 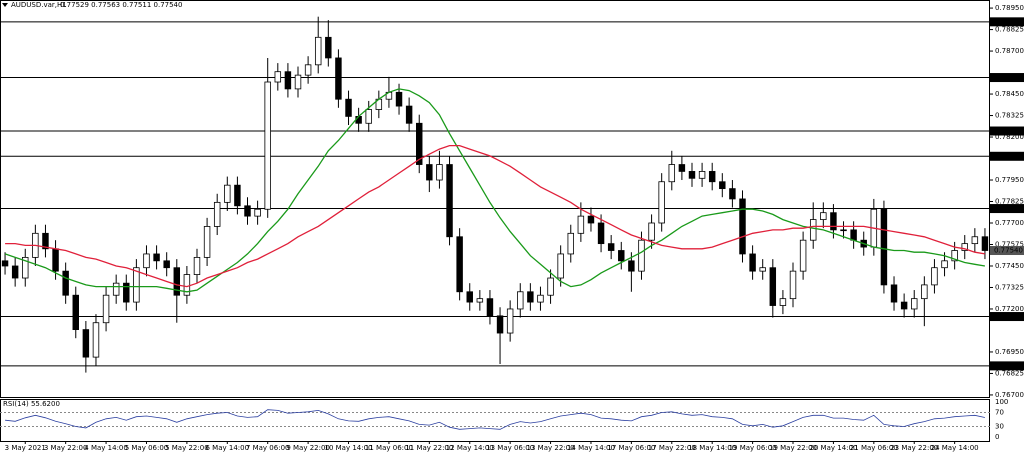 What do you see at coordinates (1009, 8) in the screenshot?
I see `y-tick-label: 0.78950` at bounding box center [1009, 8].